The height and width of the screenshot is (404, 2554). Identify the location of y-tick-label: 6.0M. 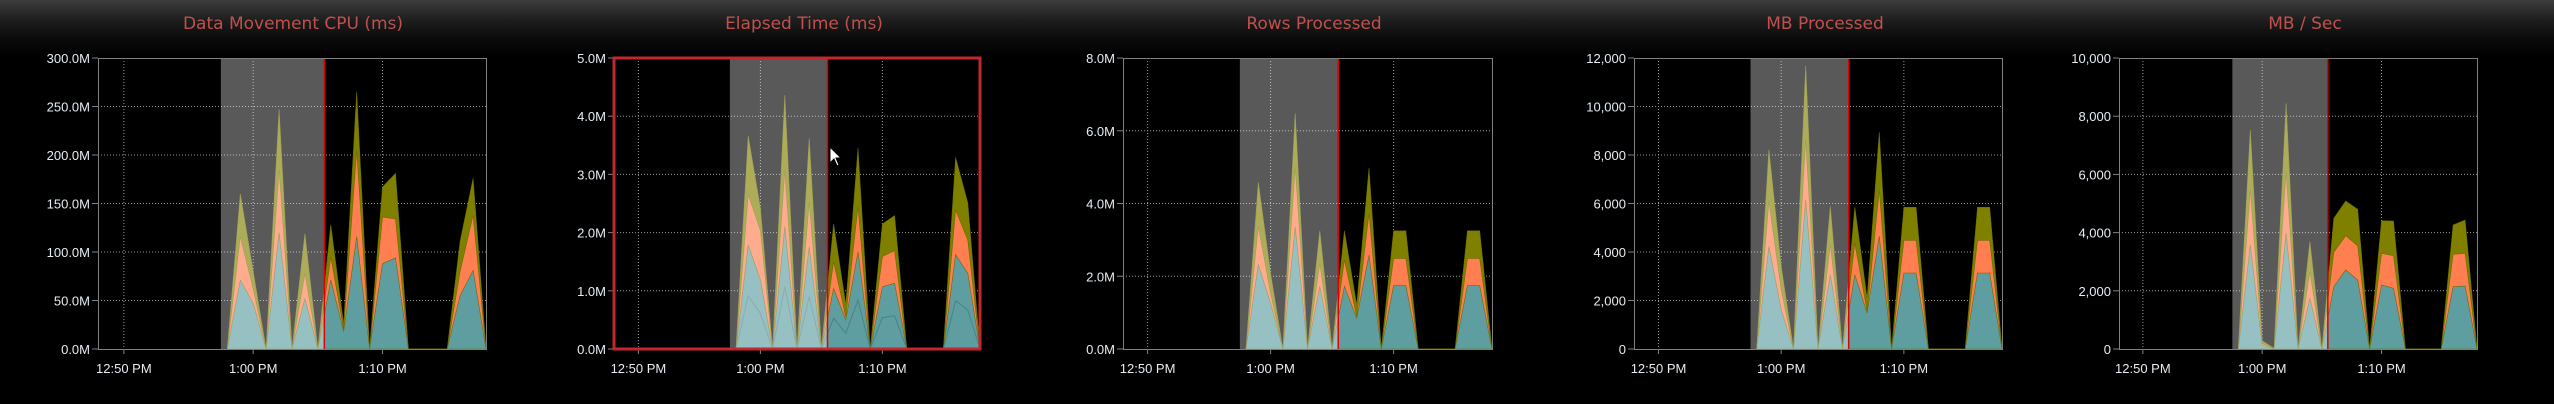
(1100, 131).